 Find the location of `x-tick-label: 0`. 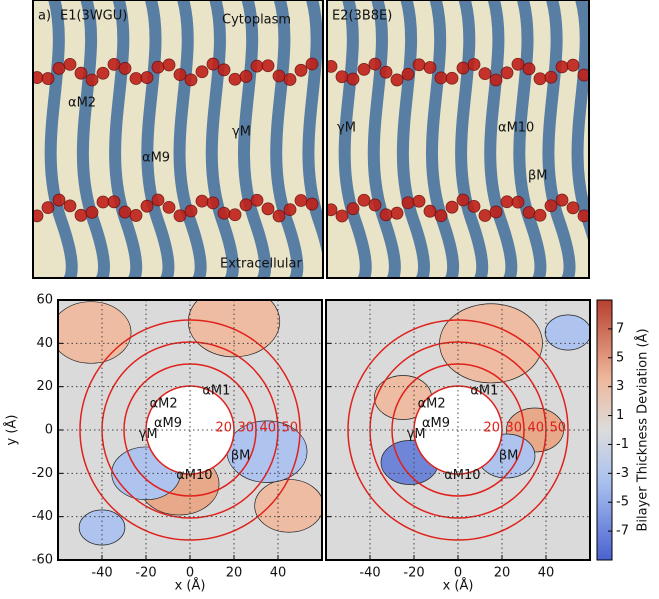

x-tick-label: 0 is located at coordinates (190, 573).